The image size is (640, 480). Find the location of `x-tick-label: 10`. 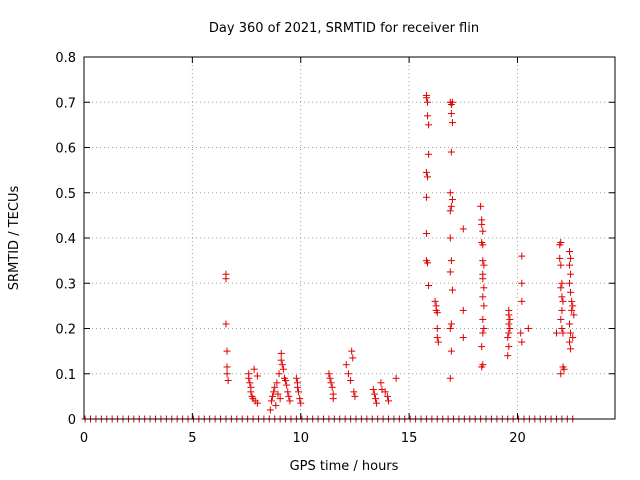

x-tick-label: 10 is located at coordinates (300, 438).